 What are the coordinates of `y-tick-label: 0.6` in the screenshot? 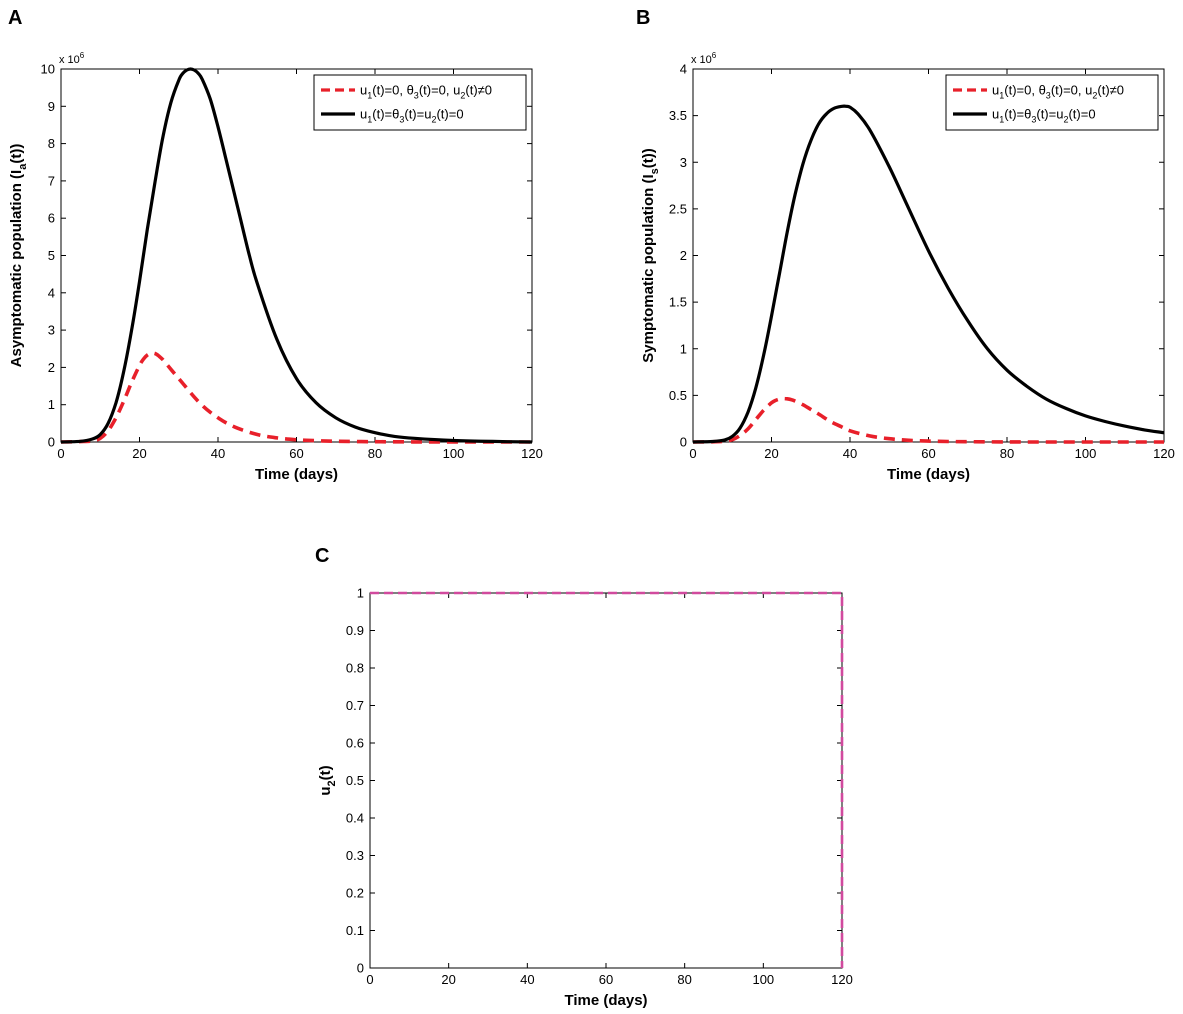 It's located at (355, 743).